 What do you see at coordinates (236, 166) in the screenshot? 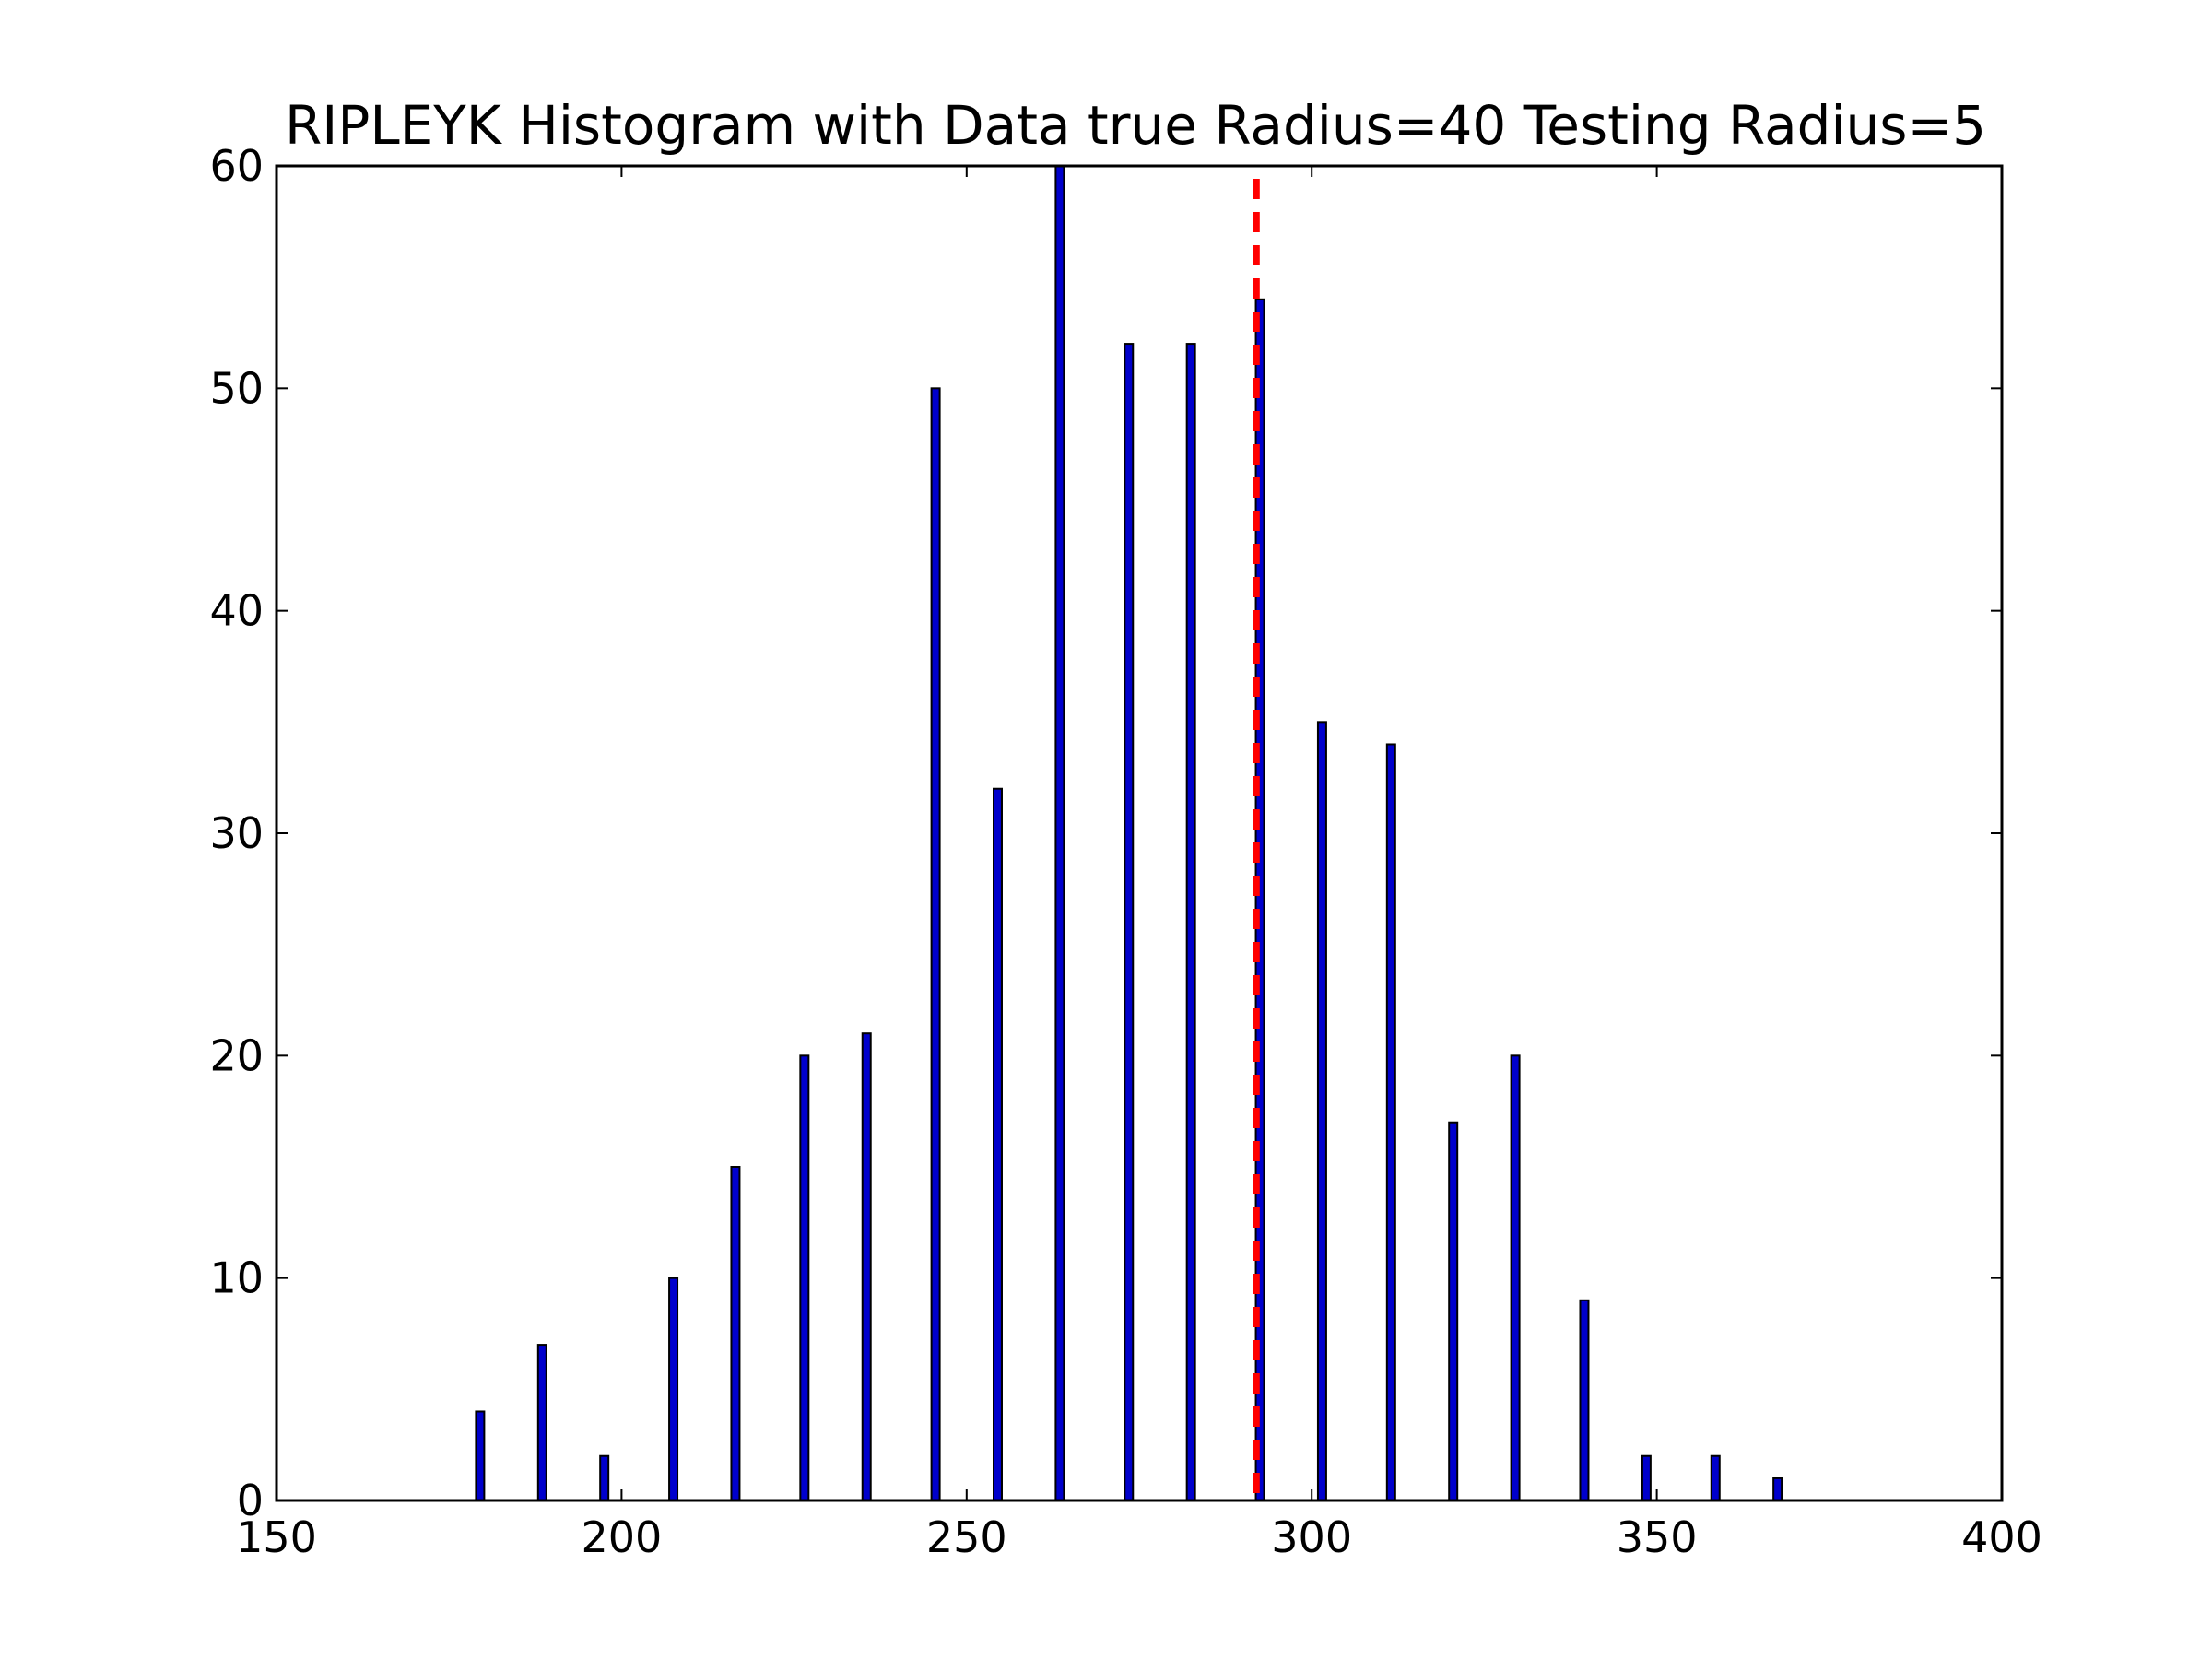
I see `y-tick-label: 60` at bounding box center [236, 166].